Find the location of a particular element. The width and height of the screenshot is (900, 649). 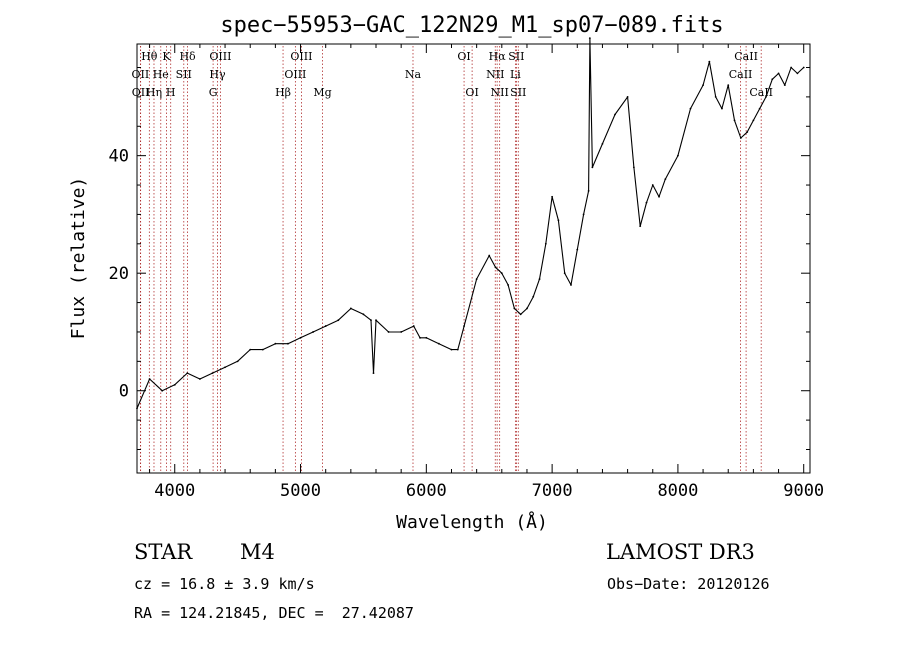

line-label-18: OI is located at coordinates (471, 92).